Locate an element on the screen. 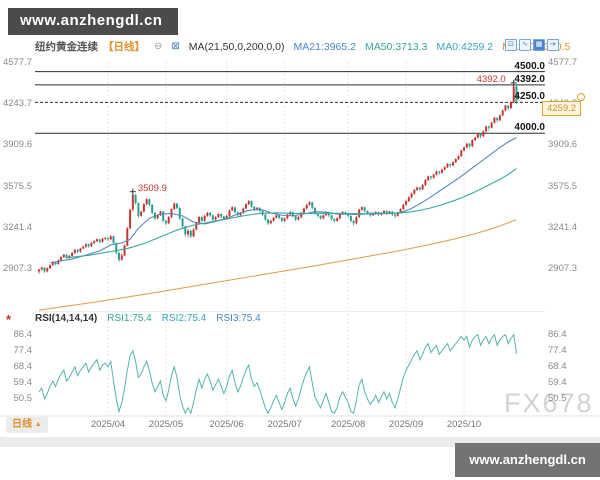 The image size is (600, 480). site-watermark-top: www.anzhengdl.cn is located at coordinates (93, 21).